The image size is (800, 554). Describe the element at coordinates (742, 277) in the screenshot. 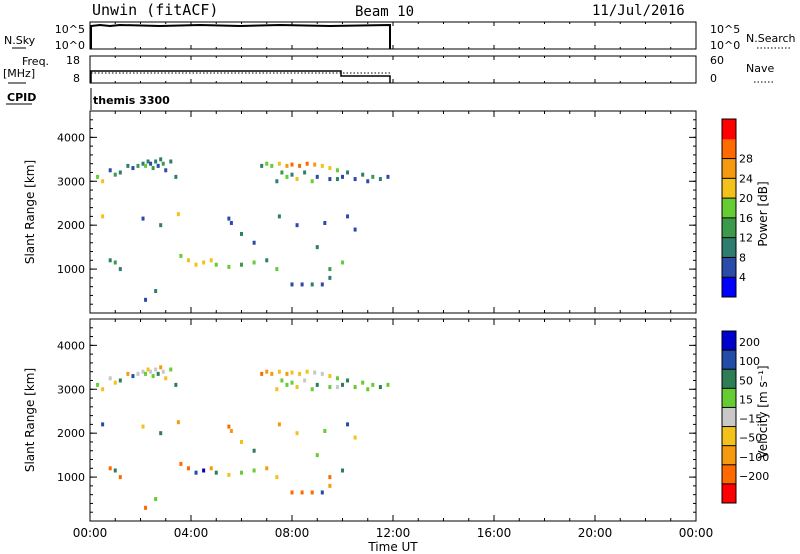

I see `colorbar-tick-label: 4` at that location.